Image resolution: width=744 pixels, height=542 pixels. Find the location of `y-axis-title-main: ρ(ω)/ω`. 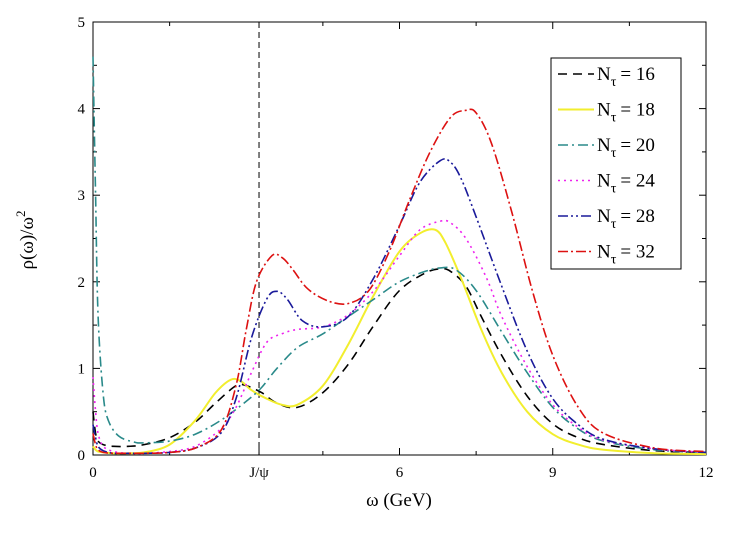

y-axis-title-main: ρ(ω)/ω is located at coordinates (27, 243).